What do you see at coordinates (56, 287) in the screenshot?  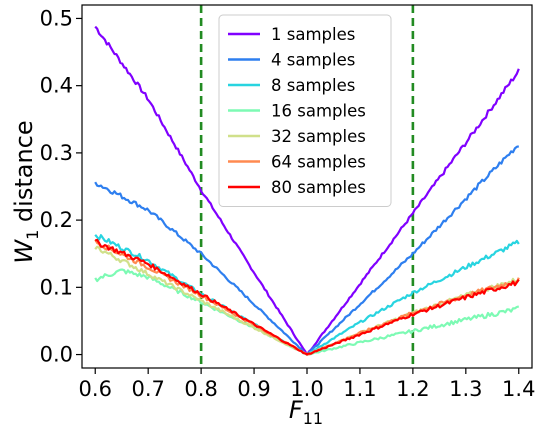 I see `y-tick-label: 0.1` at bounding box center [56, 287].